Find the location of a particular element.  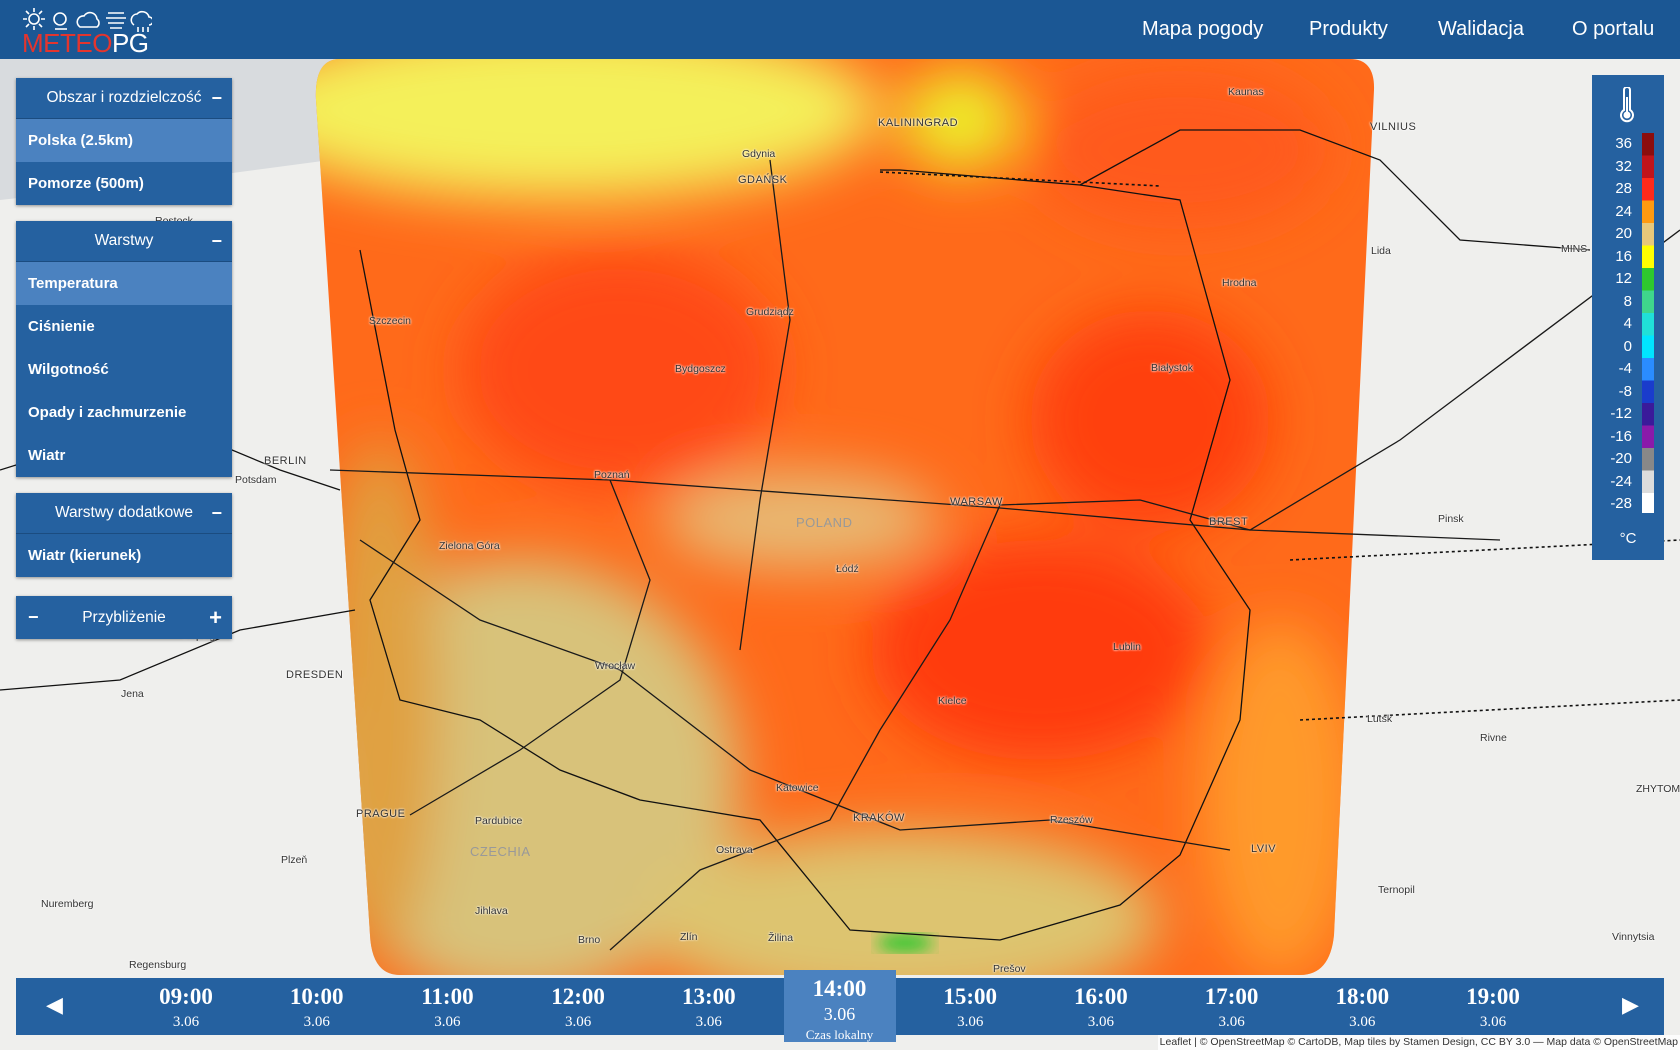

city-label: Ostrava is located at coordinates (734, 850).